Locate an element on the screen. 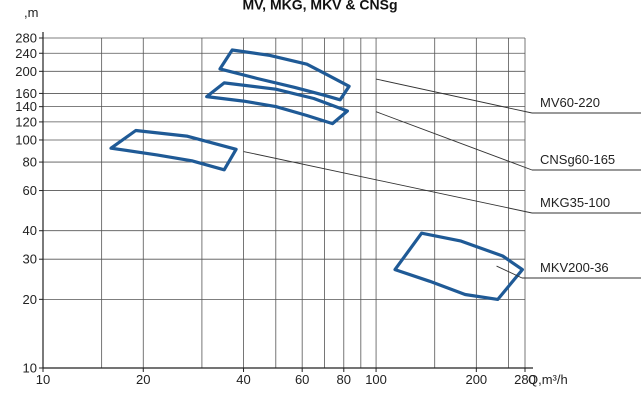  y-tick-label: 40 is located at coordinates (30, 230).